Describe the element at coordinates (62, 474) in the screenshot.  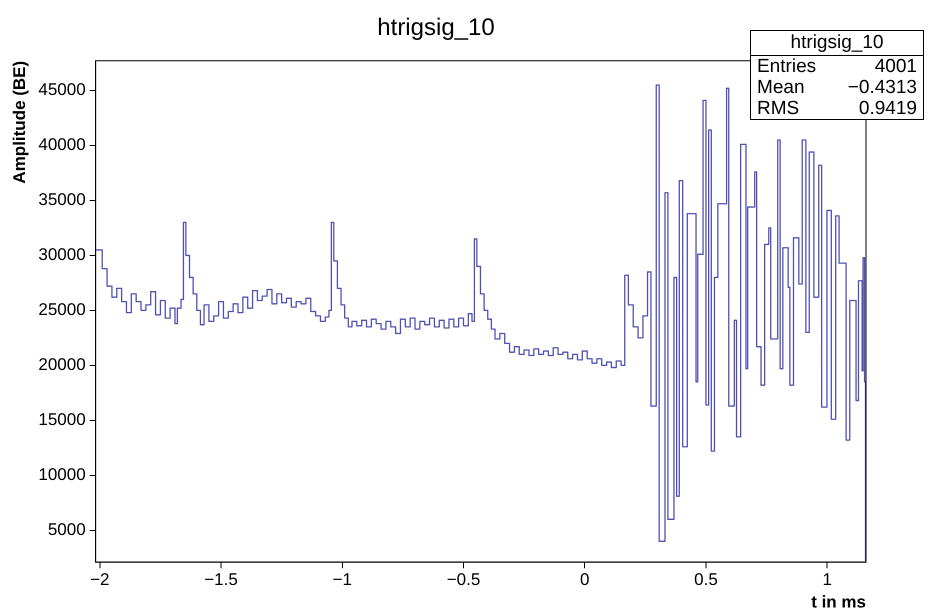
I see `y-tick-label: 10000` at that location.